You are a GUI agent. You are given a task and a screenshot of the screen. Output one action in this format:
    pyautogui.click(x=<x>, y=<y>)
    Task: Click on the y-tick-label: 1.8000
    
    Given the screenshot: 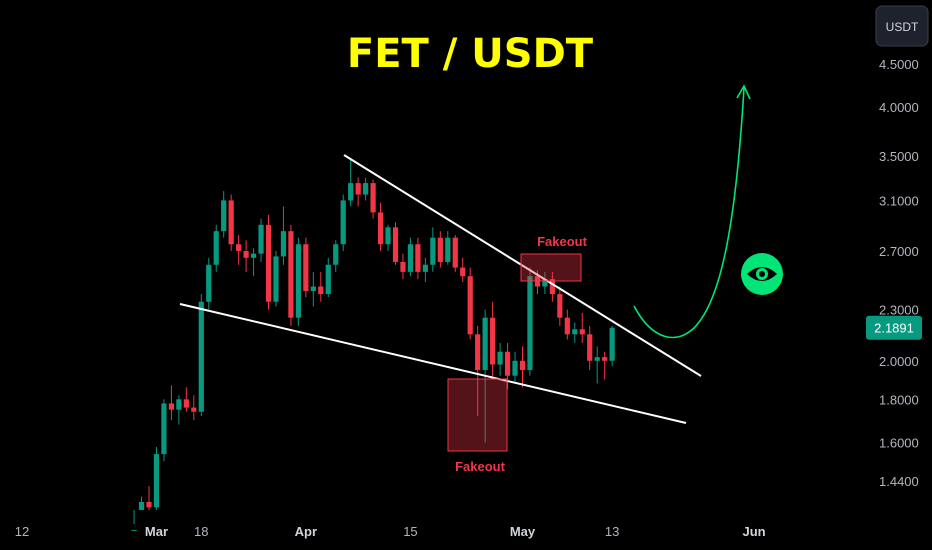 What is the action you would take?
    pyautogui.click(x=899, y=399)
    